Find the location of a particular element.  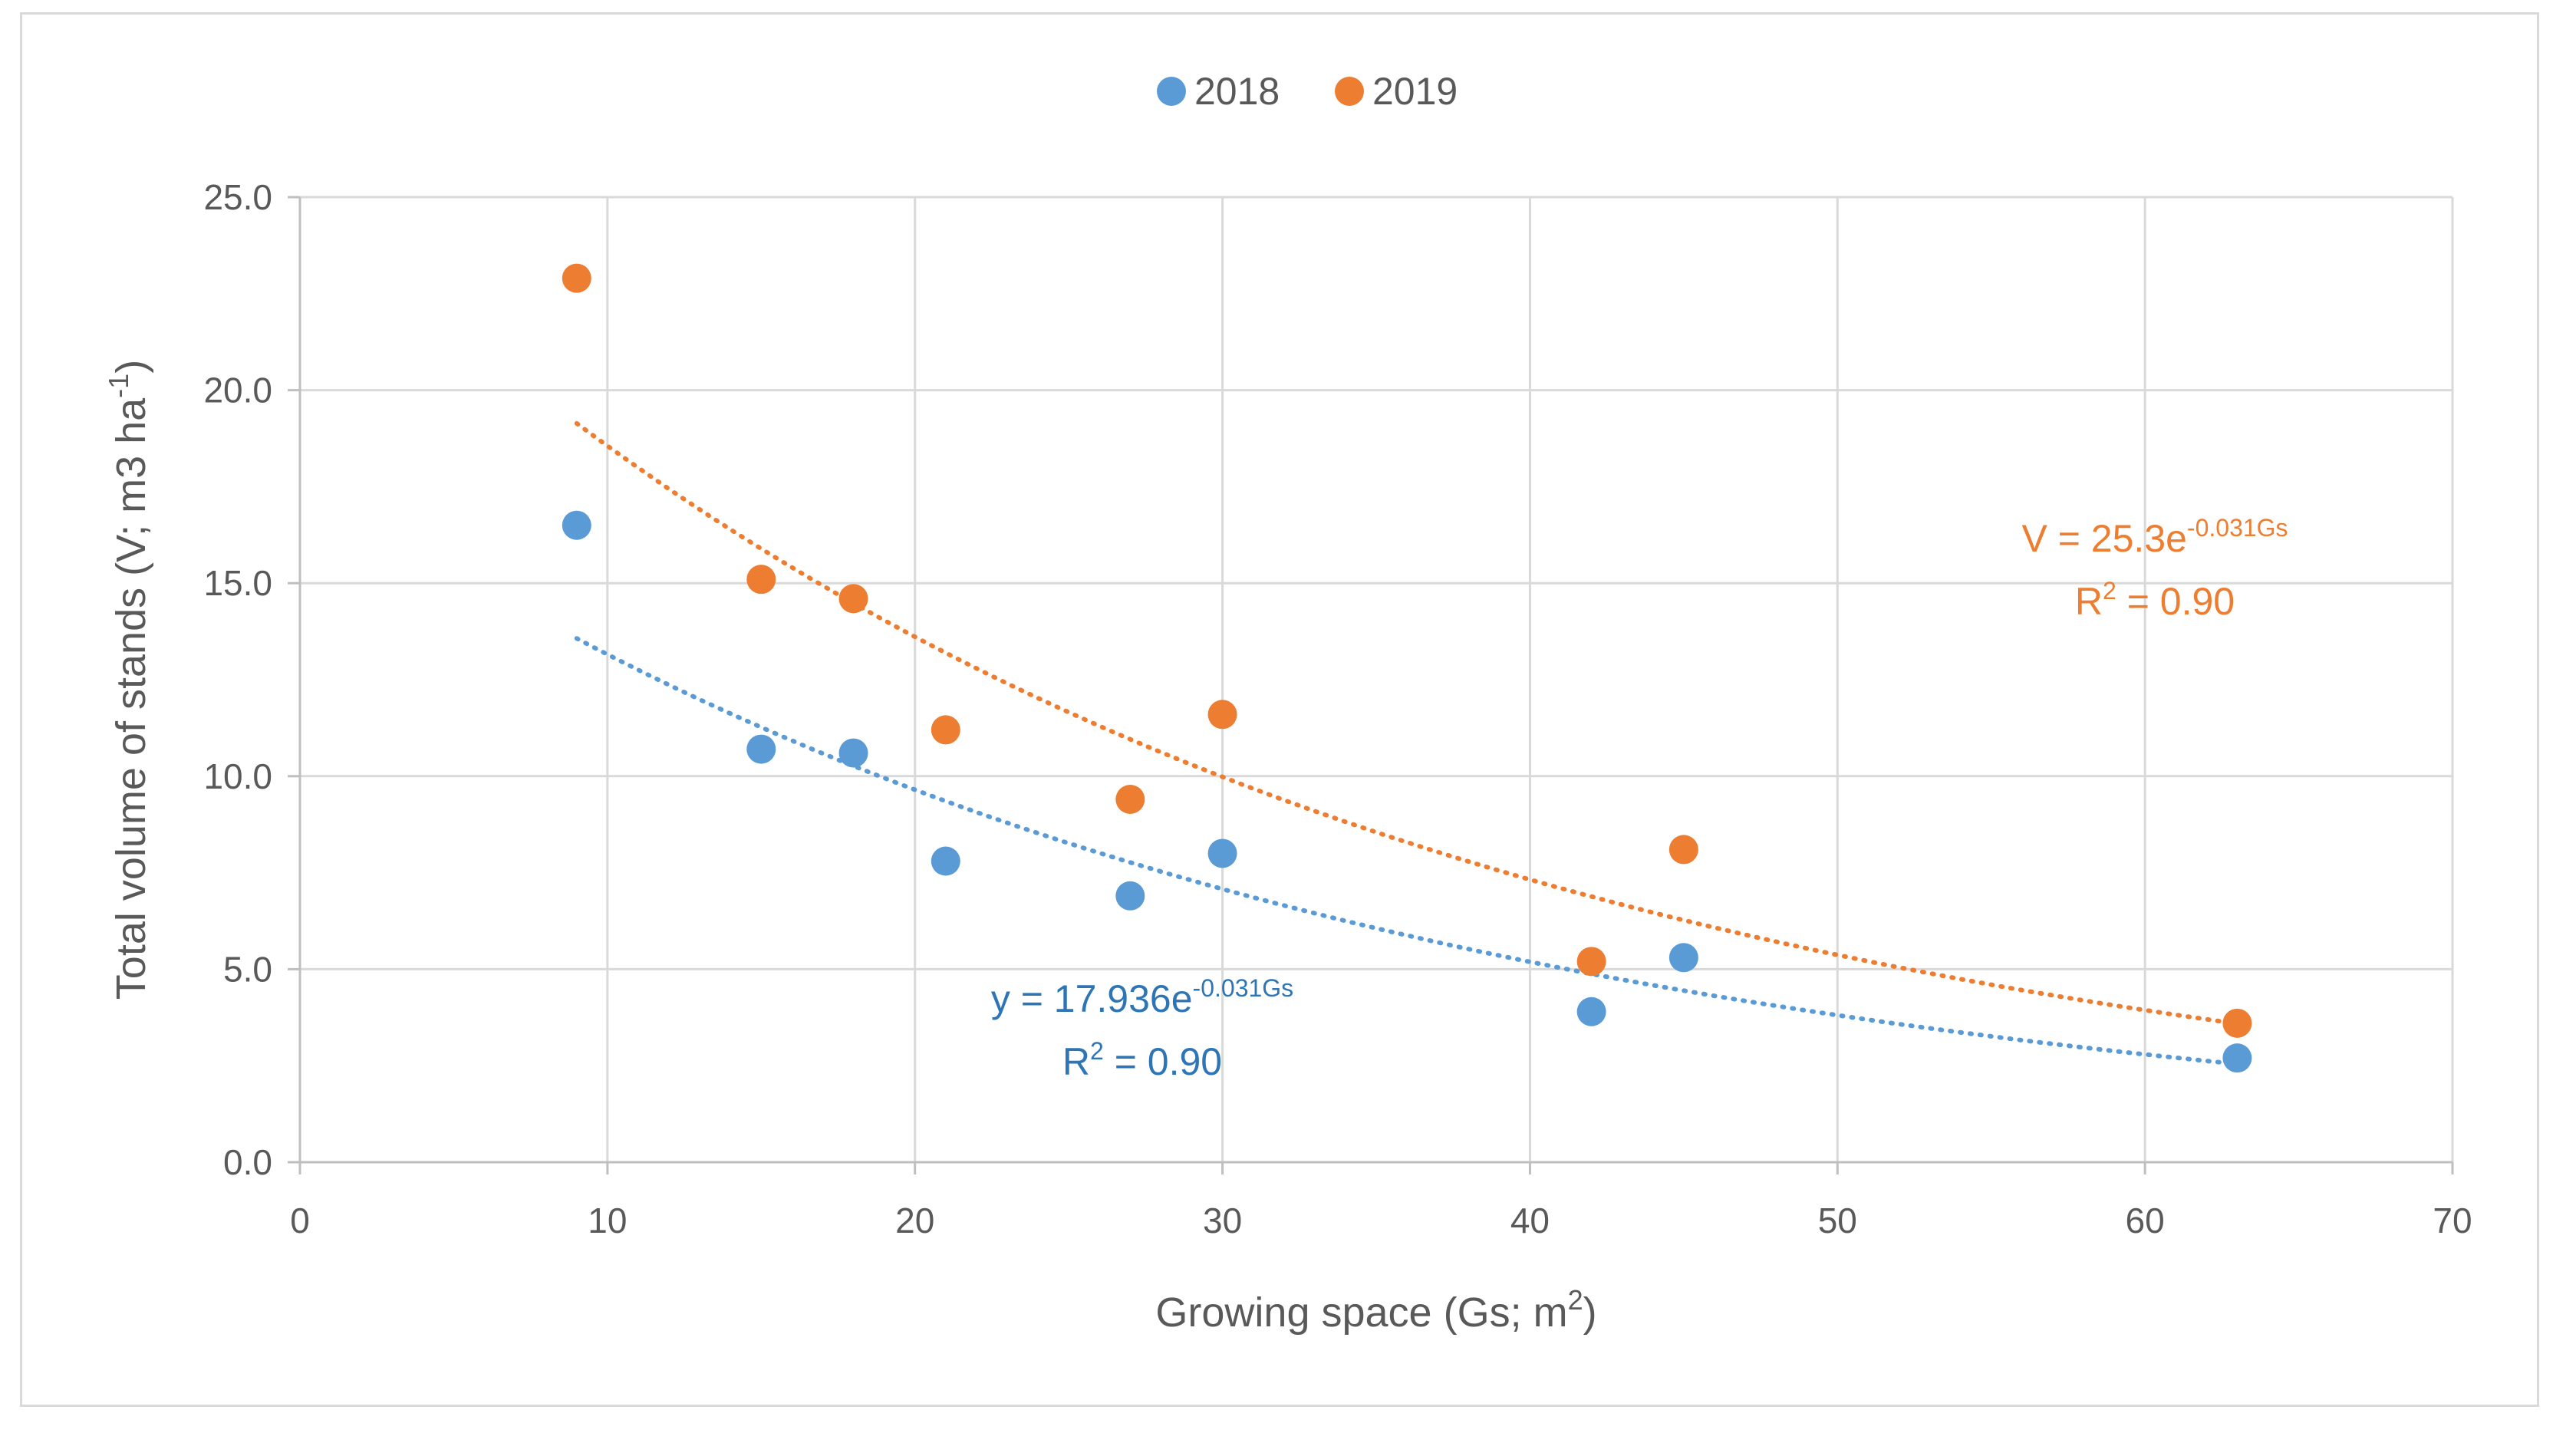

legend-marker-2018 is located at coordinates (1171, 91).